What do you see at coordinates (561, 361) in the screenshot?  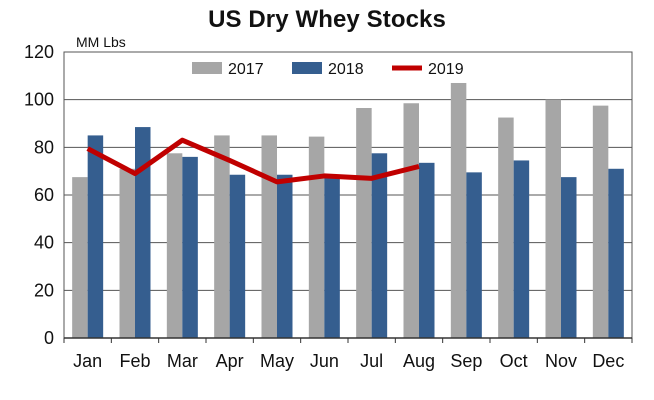 I see `x-tick-label-nov: Nov` at bounding box center [561, 361].